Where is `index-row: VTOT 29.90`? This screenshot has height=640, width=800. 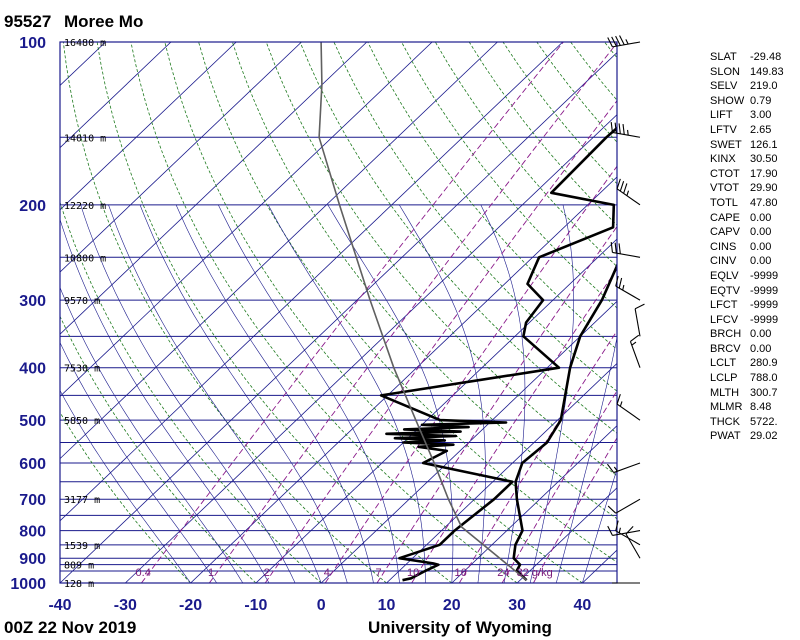 index-row: VTOT 29.90 is located at coordinates (755, 188).